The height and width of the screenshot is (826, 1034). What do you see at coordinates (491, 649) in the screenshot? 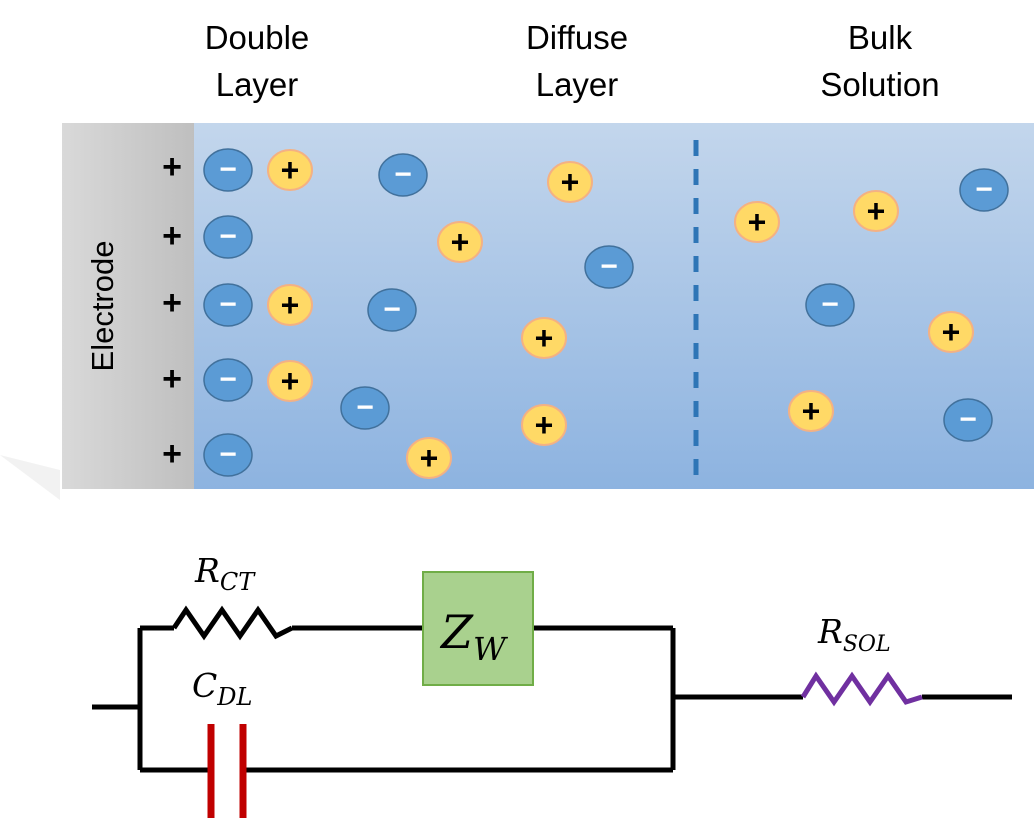
I see `label-z-w-sub: W` at bounding box center [491, 649].